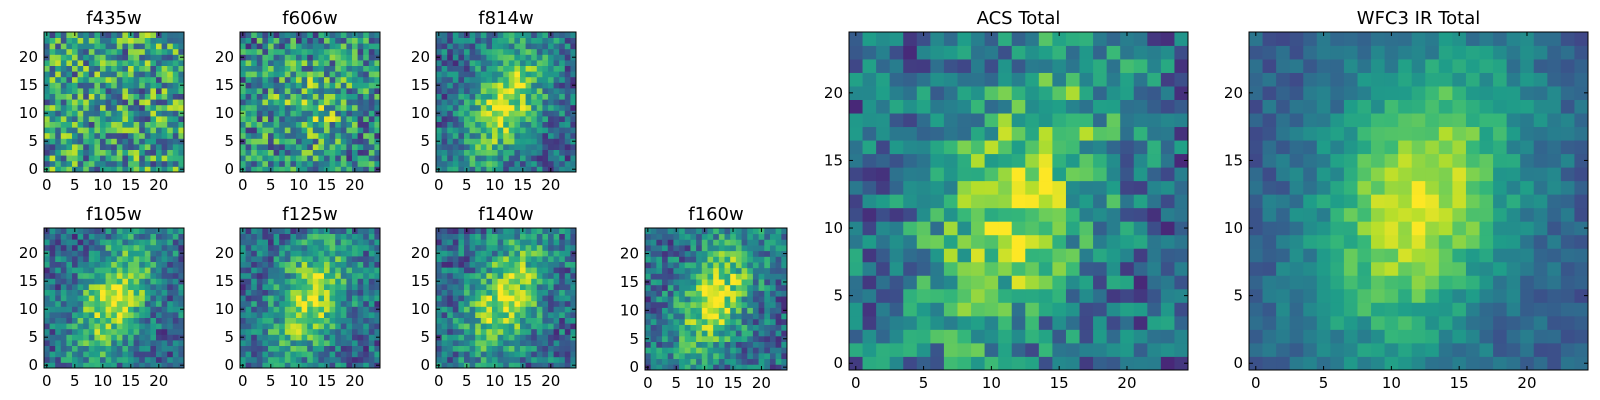 This screenshot has width=1600, height=400. Describe the element at coordinates (229, 141) in the screenshot. I see `y-tick-label: 5` at that location.